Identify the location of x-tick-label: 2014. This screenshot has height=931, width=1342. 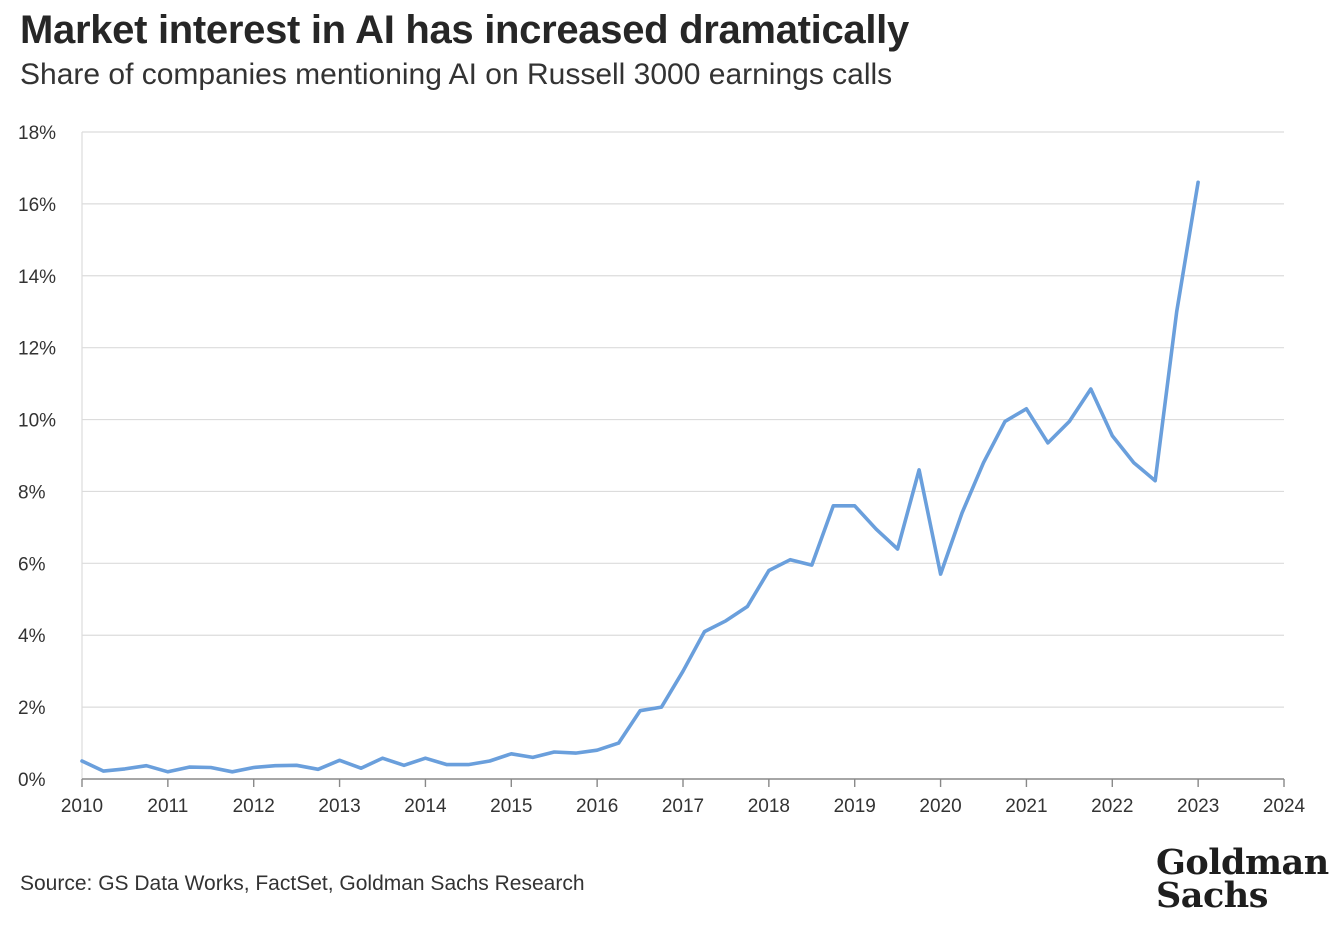
(425, 806).